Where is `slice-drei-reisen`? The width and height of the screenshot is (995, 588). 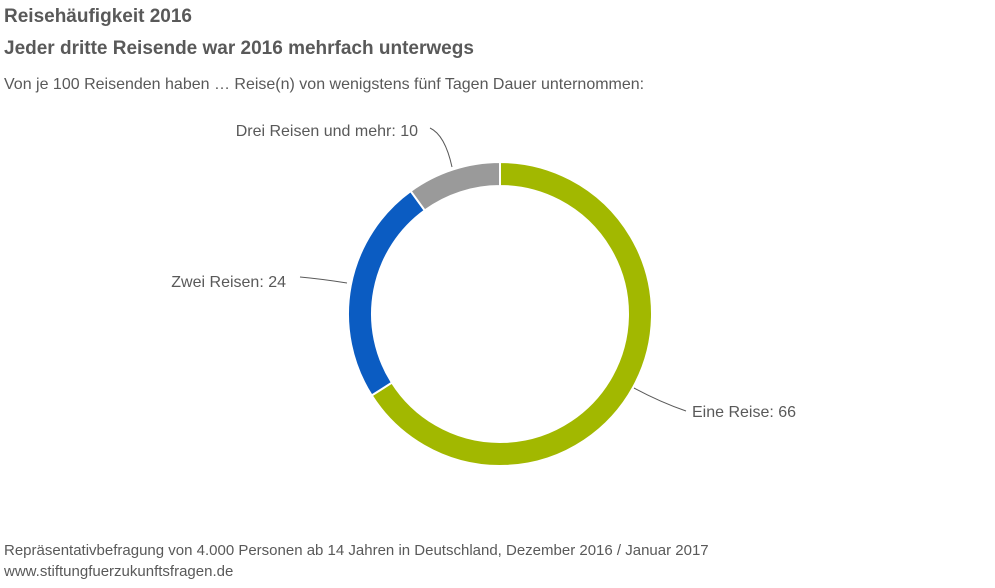 slice-drei-reisen is located at coordinates (455, 186).